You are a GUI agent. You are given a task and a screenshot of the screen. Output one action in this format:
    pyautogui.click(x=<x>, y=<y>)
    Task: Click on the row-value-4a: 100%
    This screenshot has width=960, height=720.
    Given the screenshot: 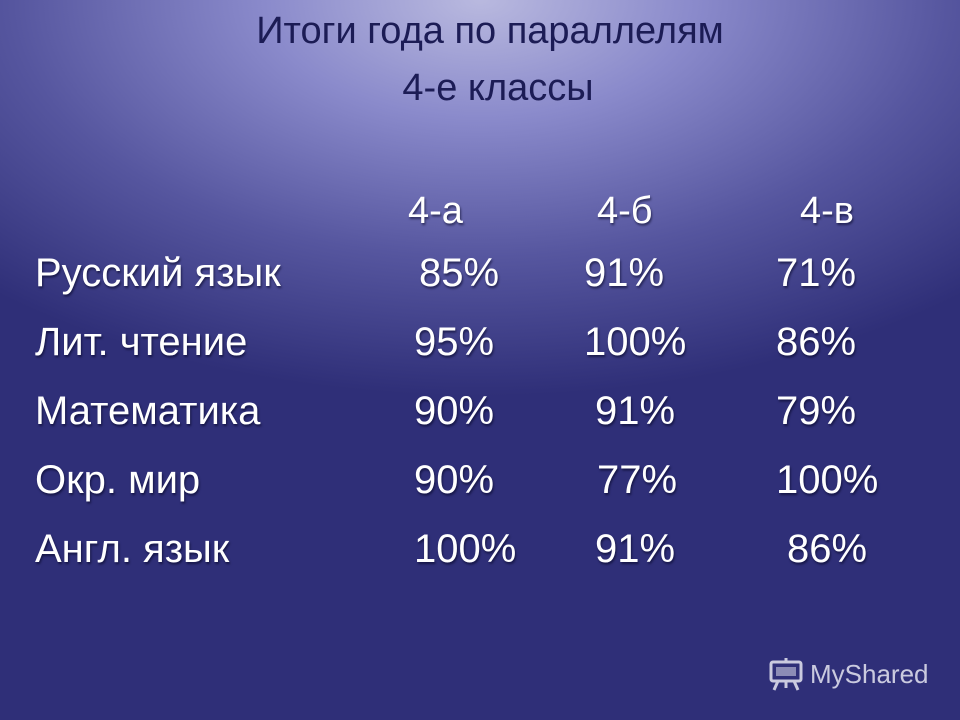 What is the action you would take?
    pyautogui.click(x=465, y=549)
    